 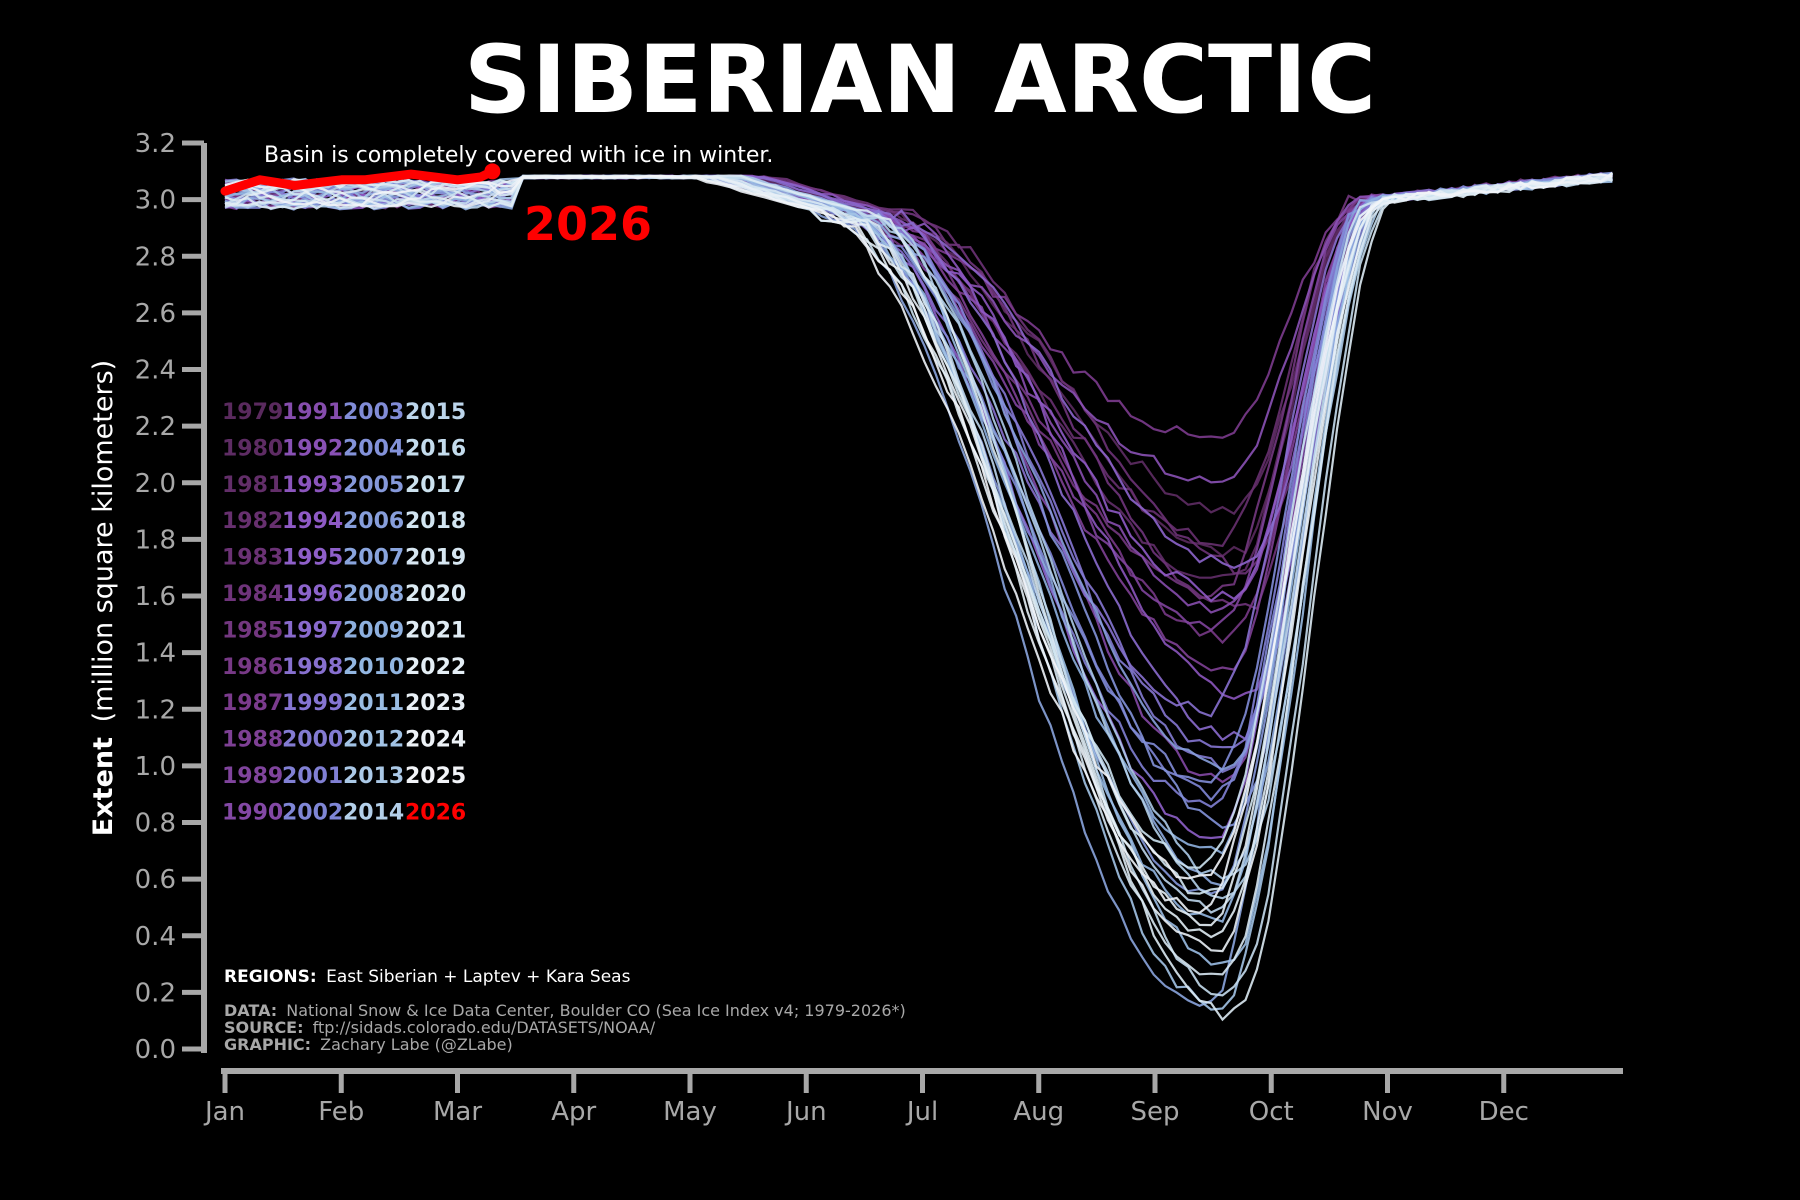 I want to click on y-tick-label: 2.2, so click(x=155, y=427).